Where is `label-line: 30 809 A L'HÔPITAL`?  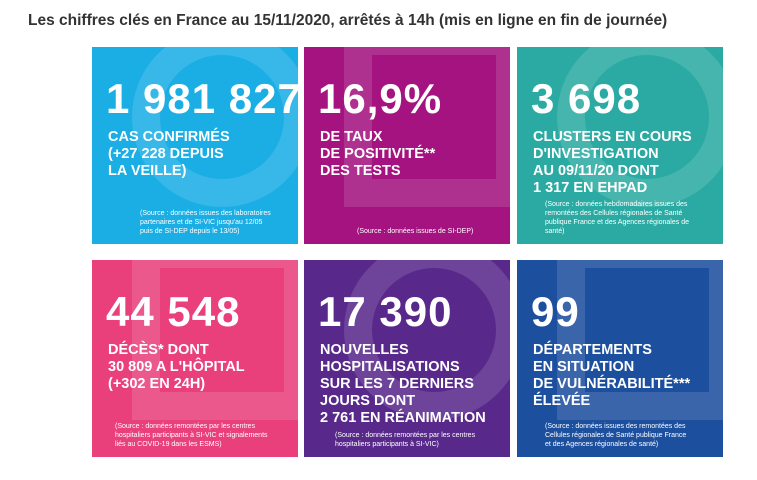 label-line: 30 809 A L'HÔPITAL is located at coordinates (176, 367).